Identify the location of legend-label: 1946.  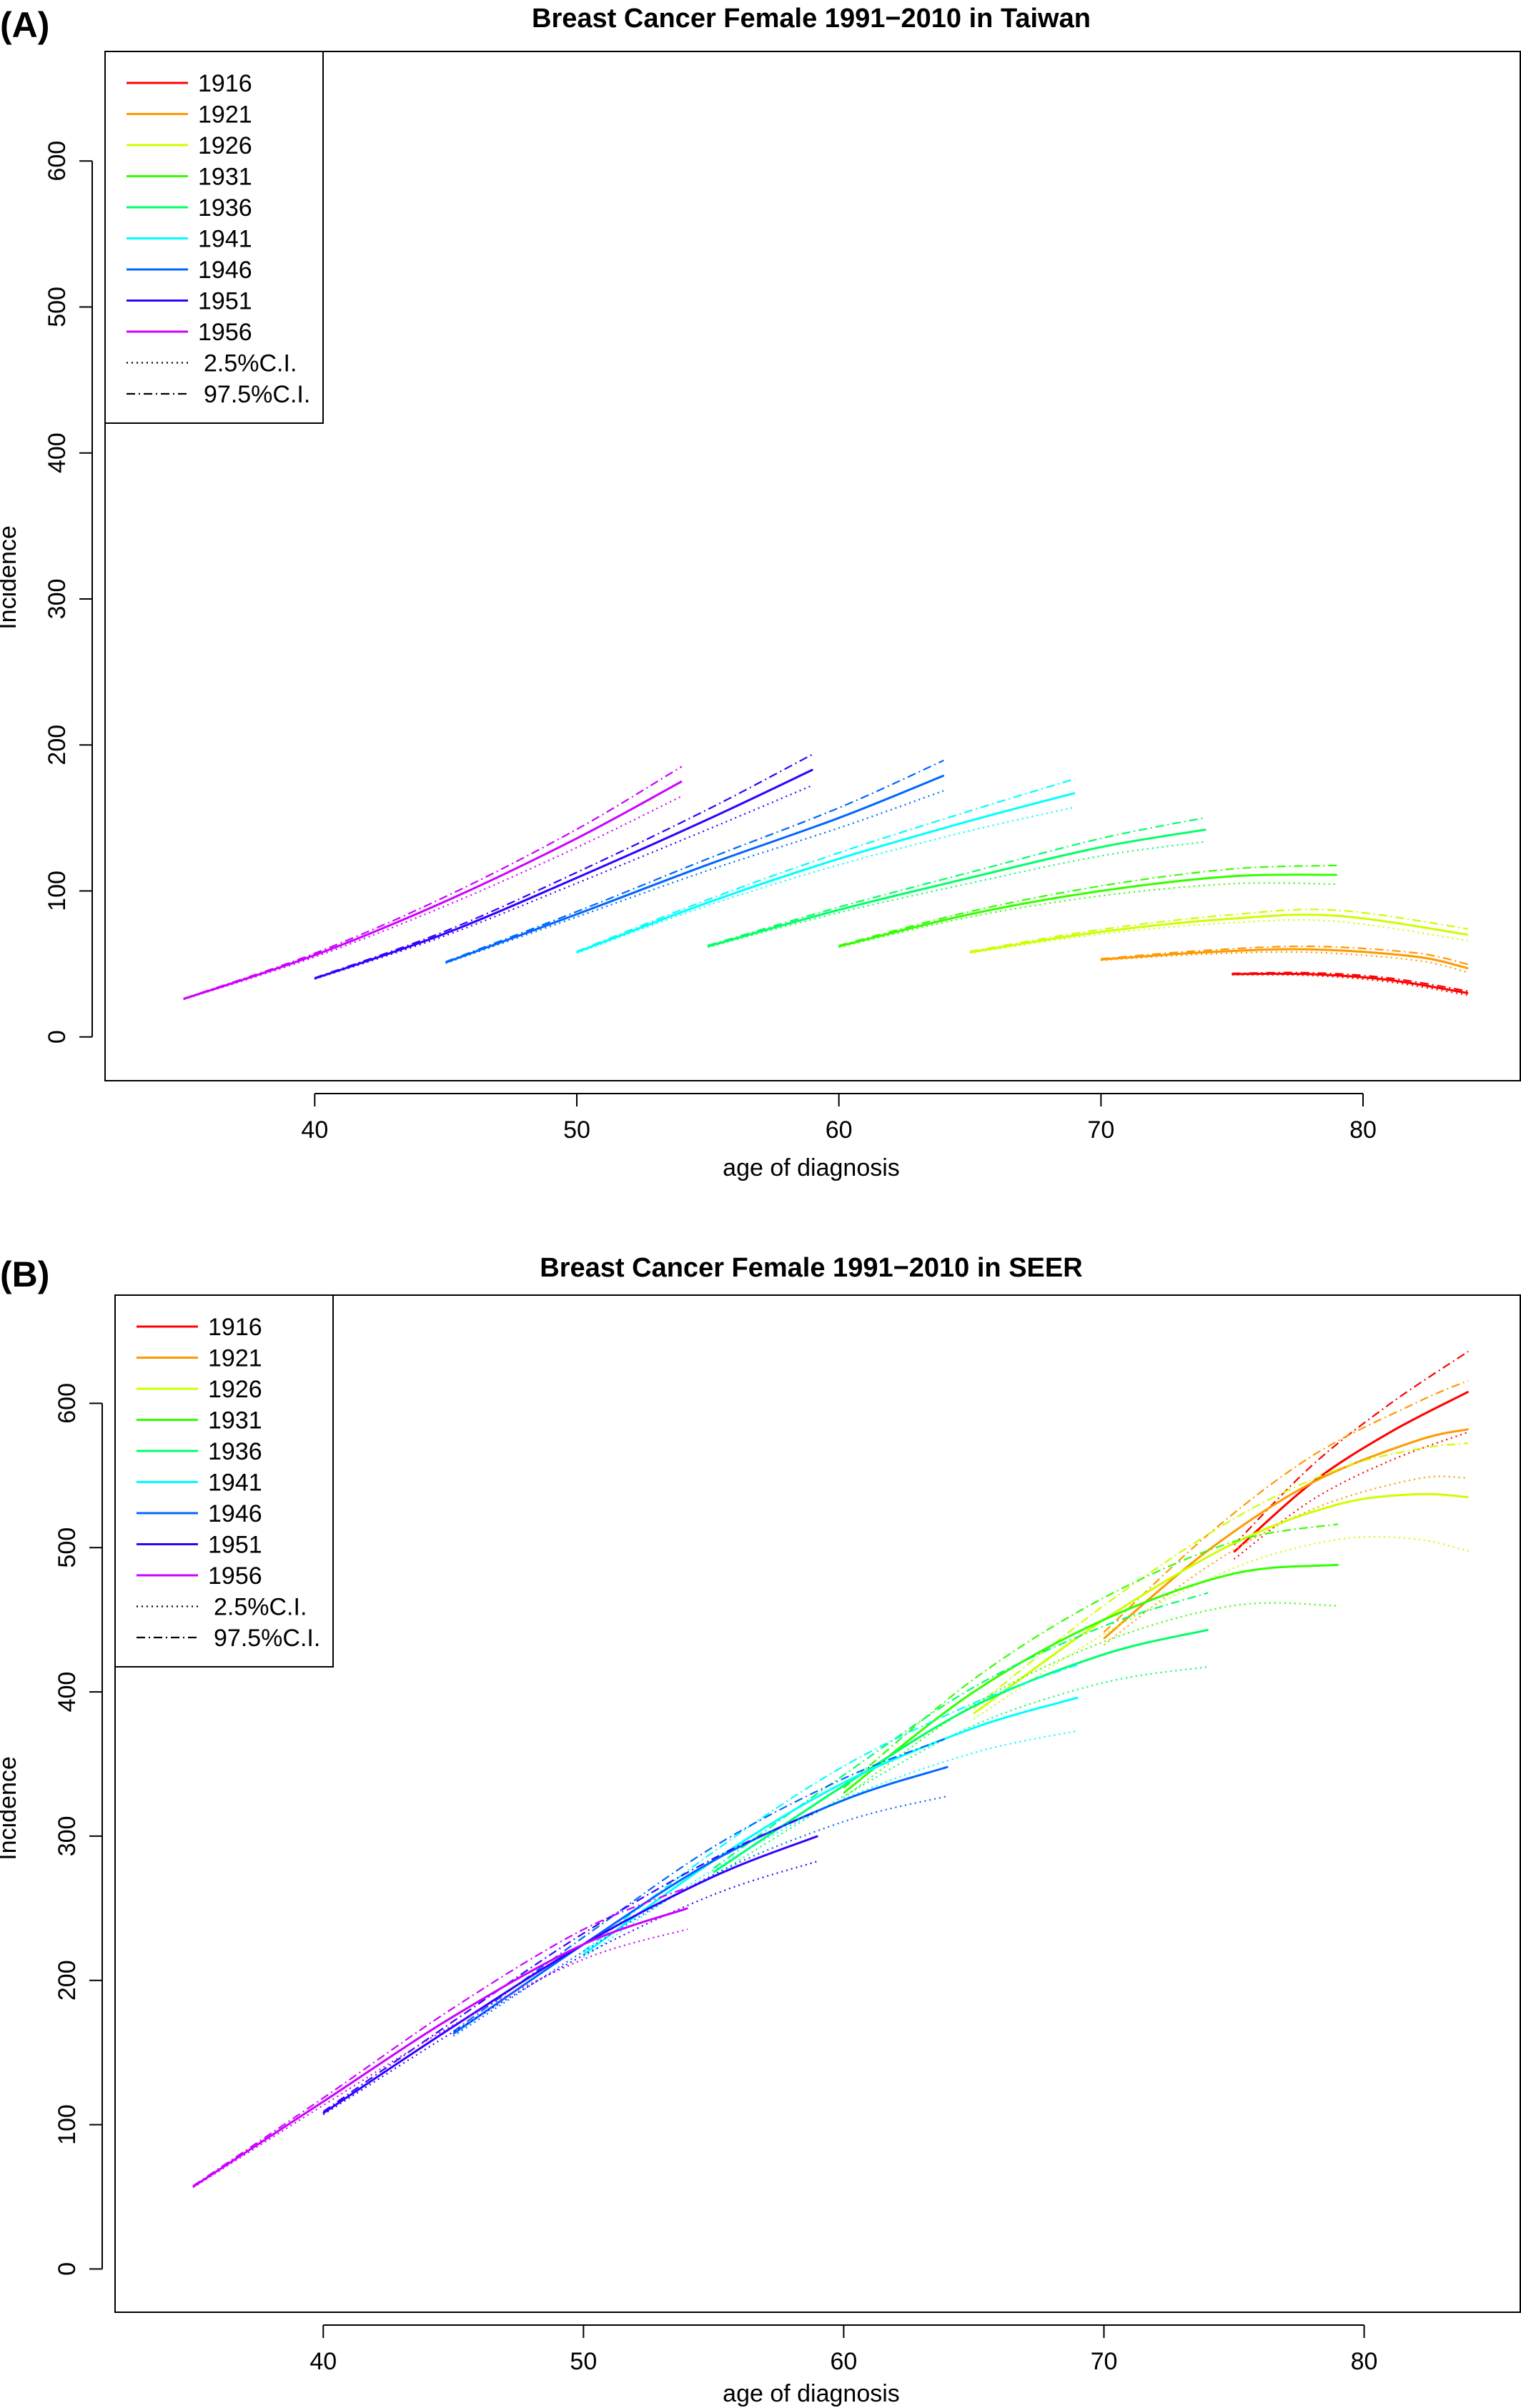
(235, 1513).